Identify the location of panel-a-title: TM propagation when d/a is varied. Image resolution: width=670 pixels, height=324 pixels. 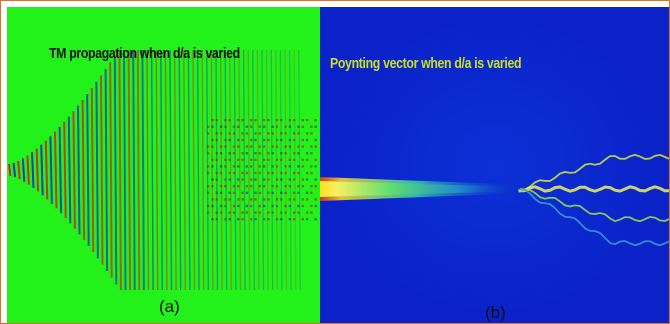
(144, 53).